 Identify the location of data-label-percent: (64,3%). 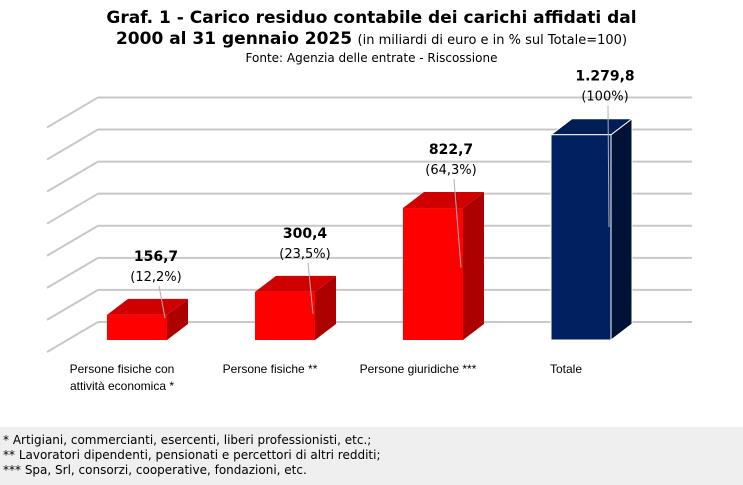
(450, 170).